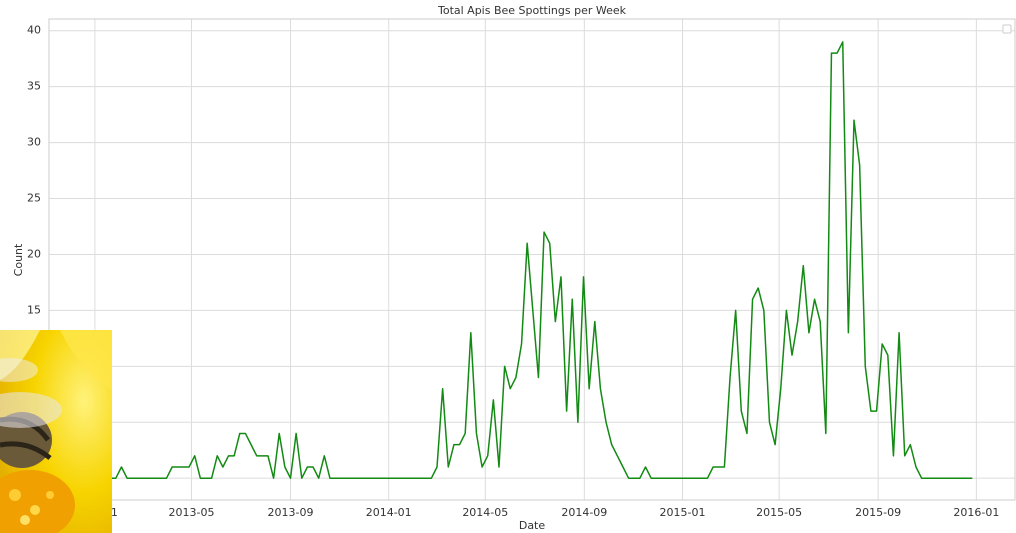 The image size is (1016, 533). I want to click on x-tick-label: 2016-01, so click(976, 512).